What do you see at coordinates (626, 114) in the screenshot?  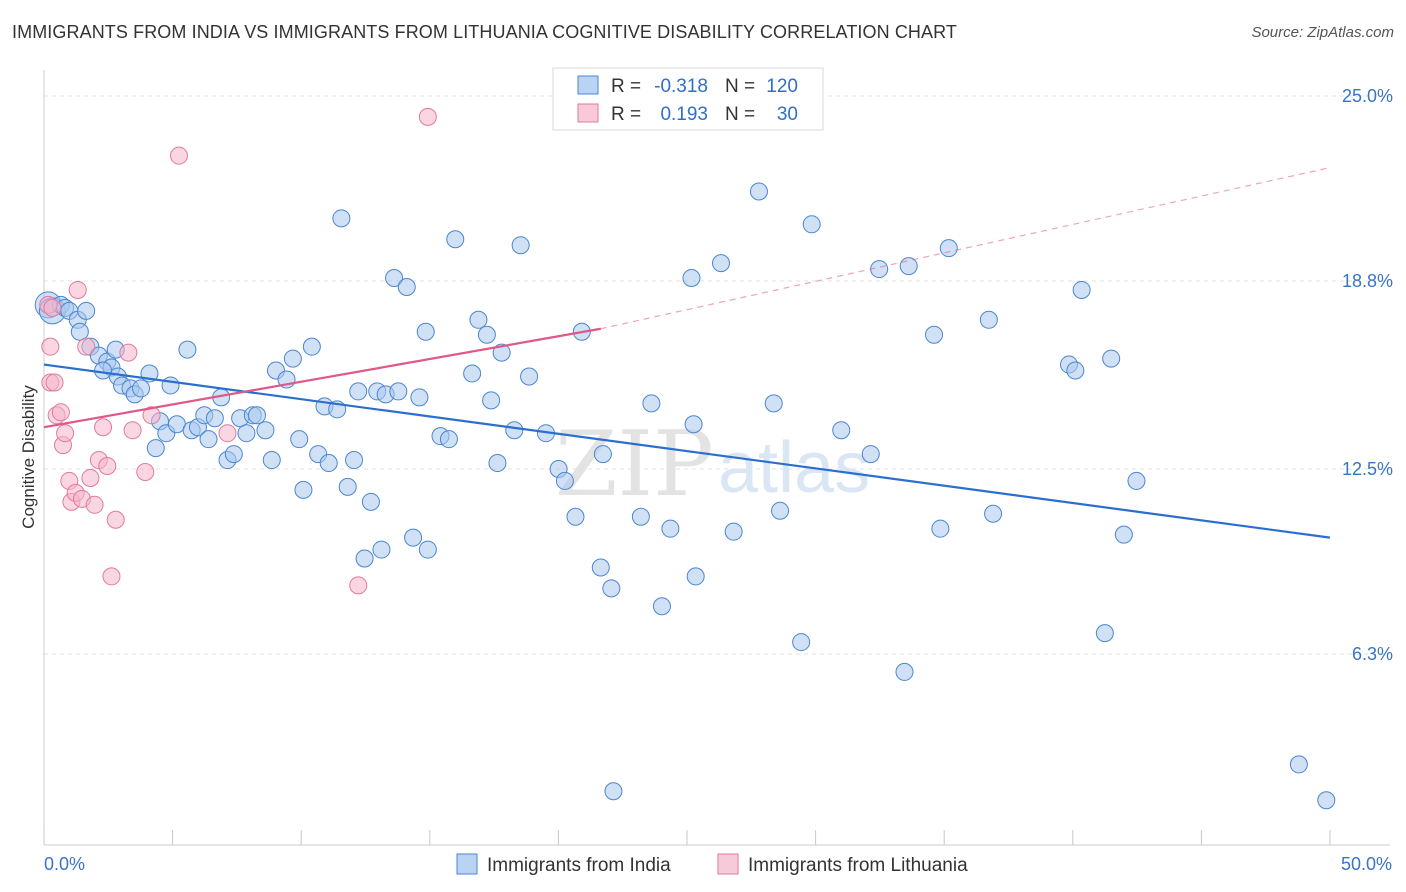 I see `lithuania-r-label: R =` at bounding box center [626, 114].